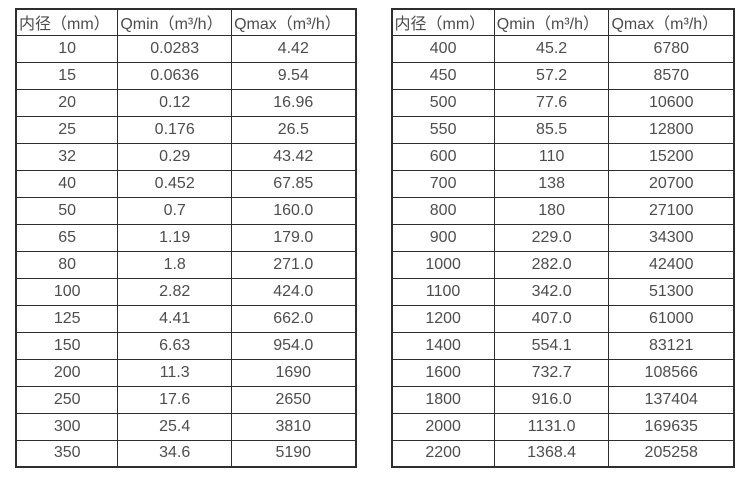  Describe the element at coordinates (293, 75) in the screenshot. I see `table-cell: 9.54` at that location.